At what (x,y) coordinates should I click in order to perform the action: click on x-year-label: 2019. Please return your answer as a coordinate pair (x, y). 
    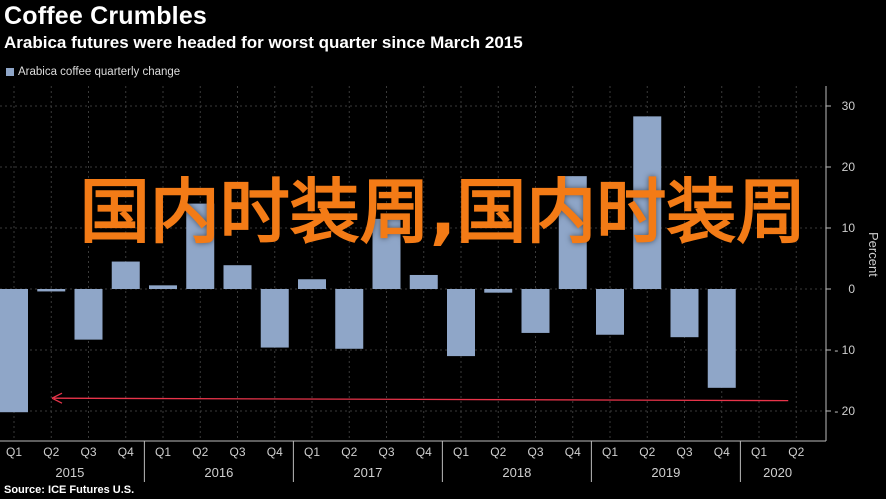
    Looking at the image, I should click on (665, 472).